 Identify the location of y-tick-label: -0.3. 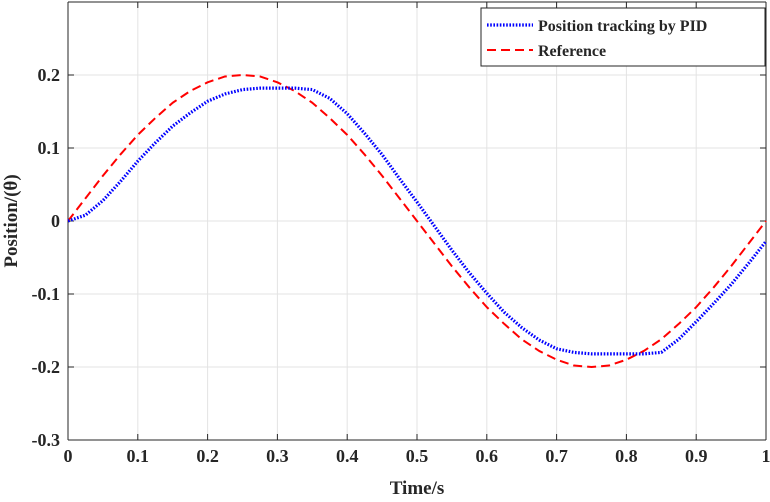
(46, 440).